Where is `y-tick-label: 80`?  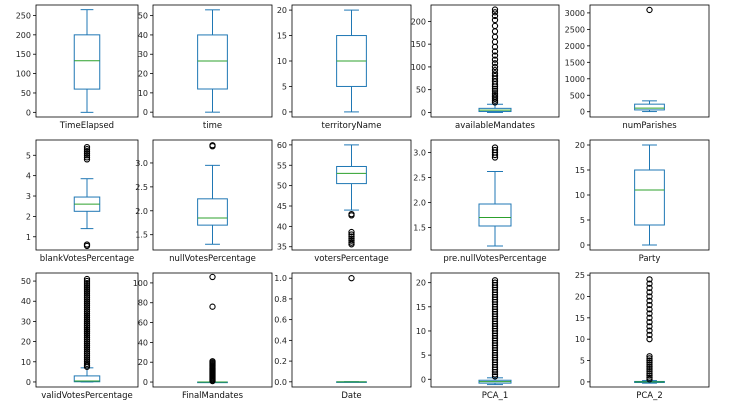
y-tick-label: 80 is located at coordinates (143, 303).